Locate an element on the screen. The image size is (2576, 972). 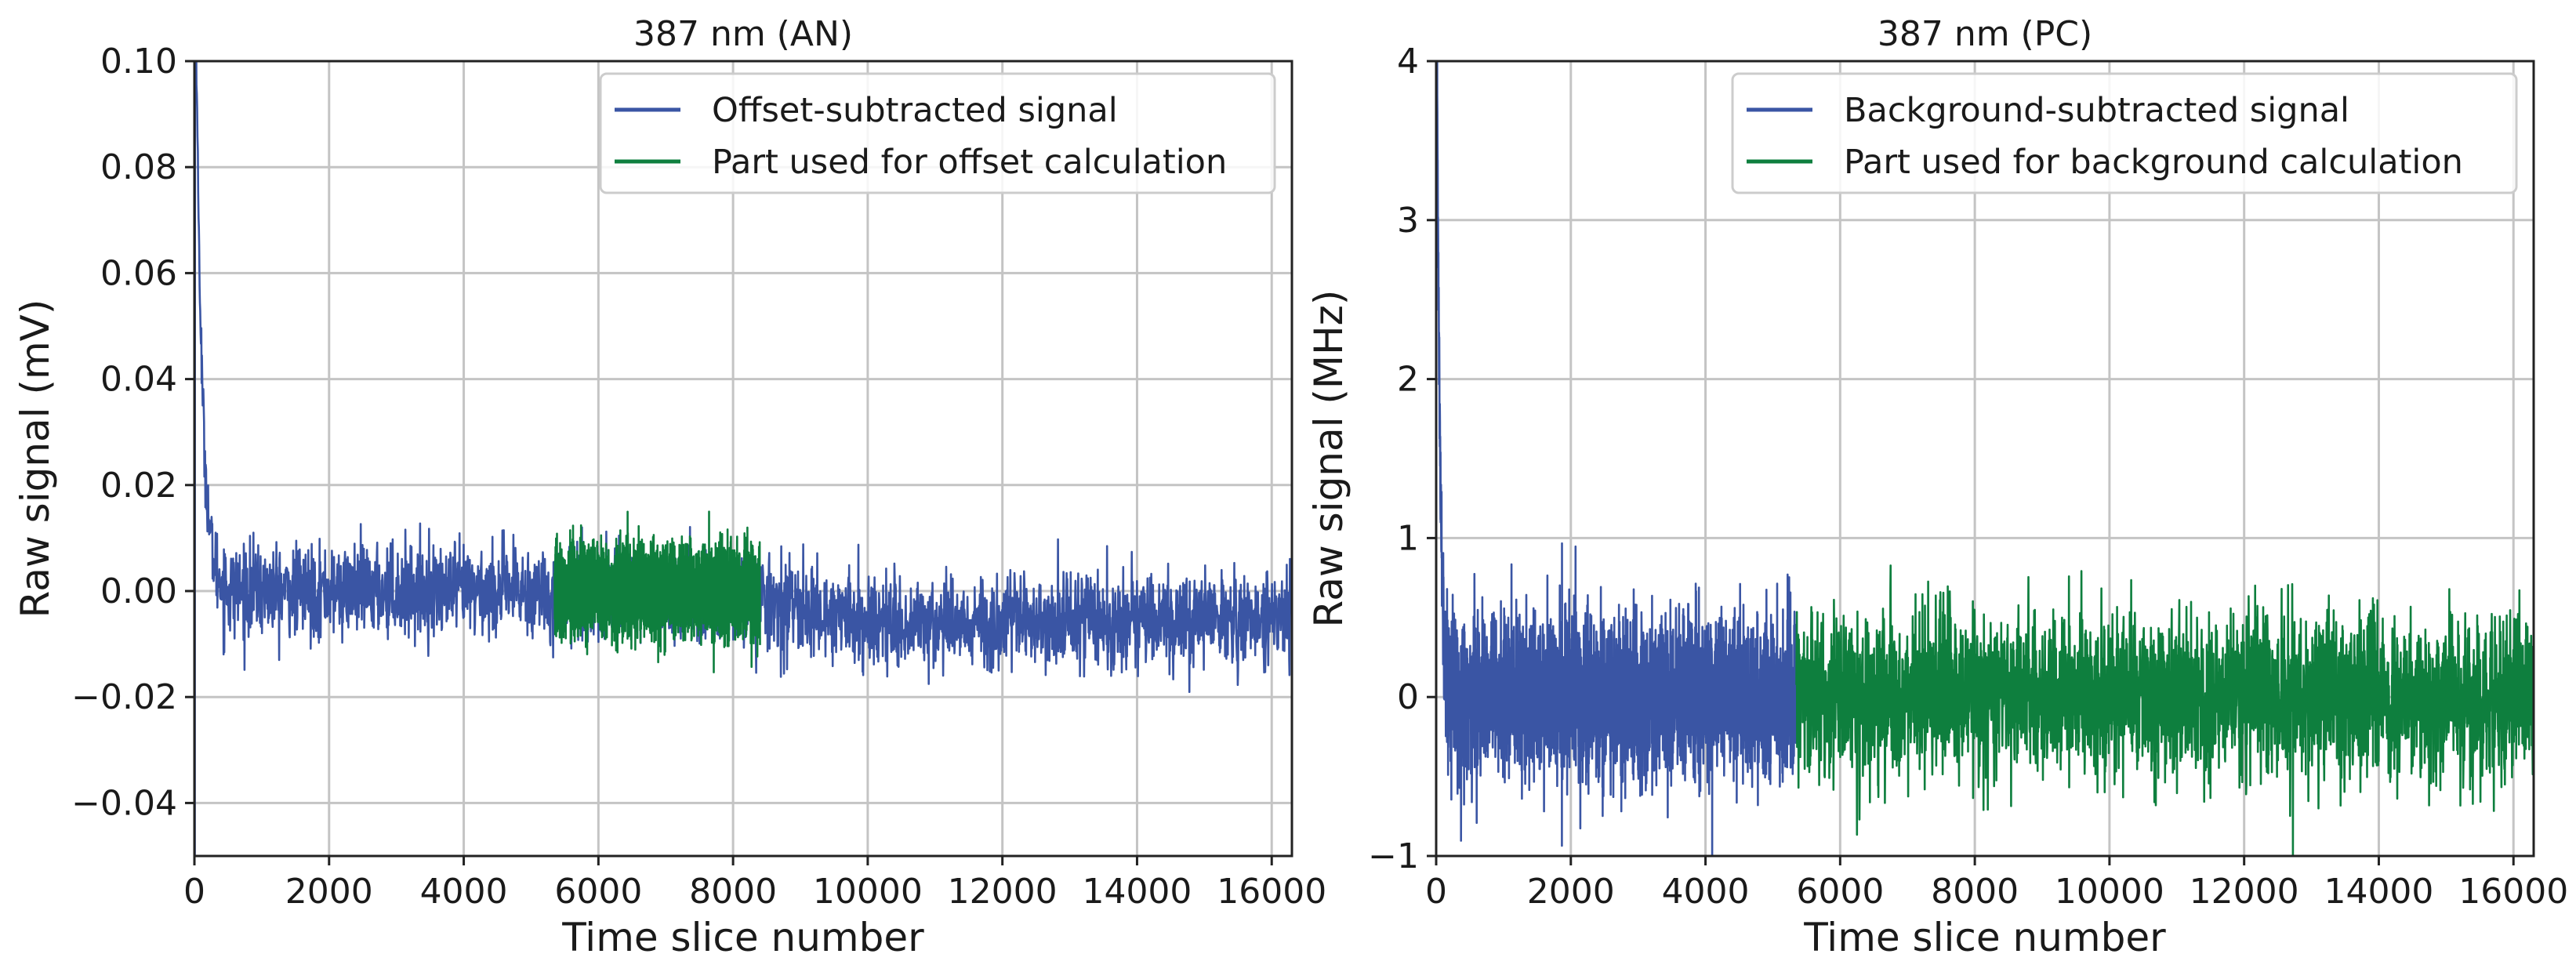
x-tick-label-pc: 16000 is located at coordinates (2513, 892).